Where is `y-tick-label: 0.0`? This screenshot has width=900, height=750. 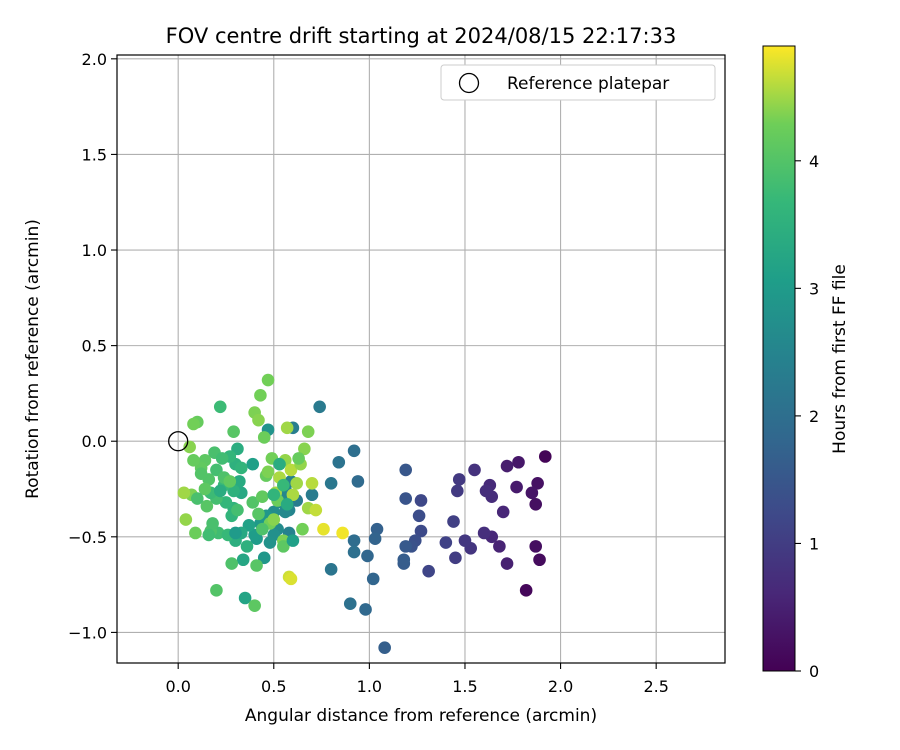 y-tick-label: 0.0 is located at coordinates (94, 441).